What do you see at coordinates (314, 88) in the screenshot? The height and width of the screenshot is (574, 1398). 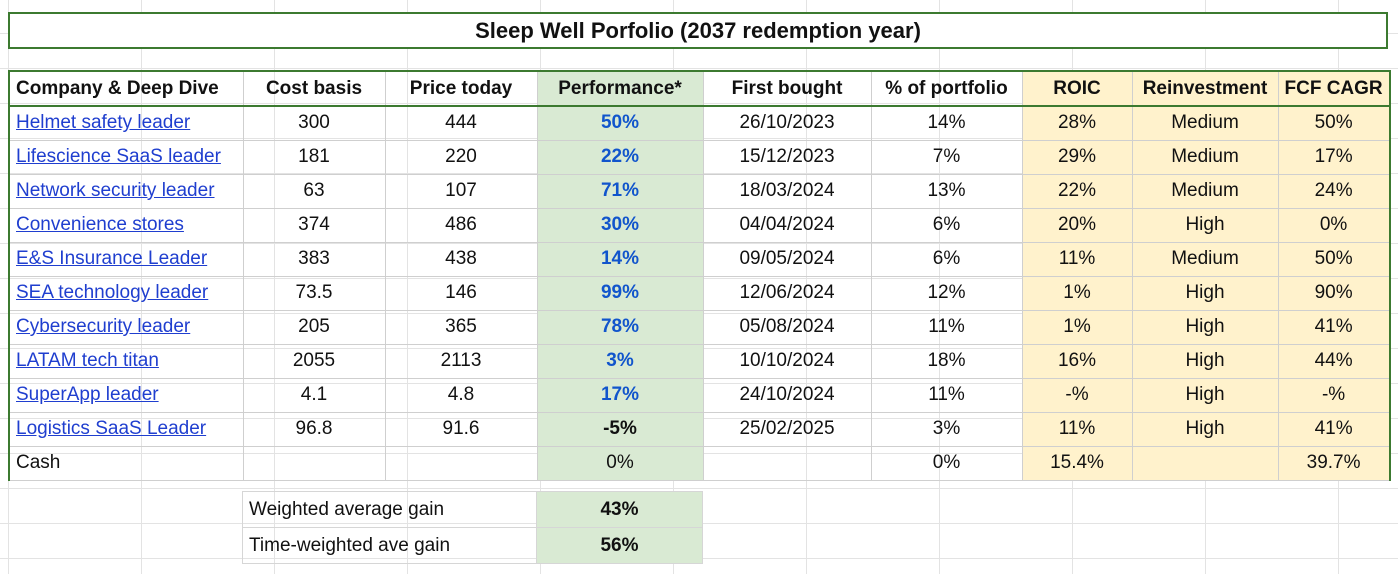 I see `header-cost-basis: Cost basis` at bounding box center [314, 88].